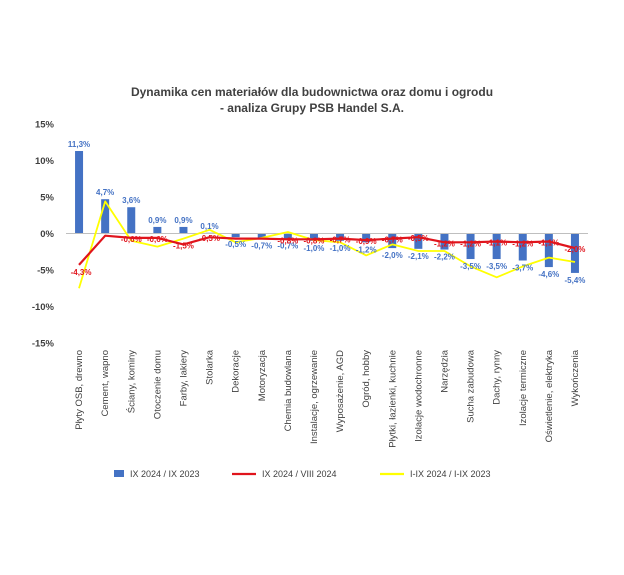  Describe the element at coordinates (165, 474) in the screenshot. I see `legend-entry: IX 2024 / IX 2023` at that location.